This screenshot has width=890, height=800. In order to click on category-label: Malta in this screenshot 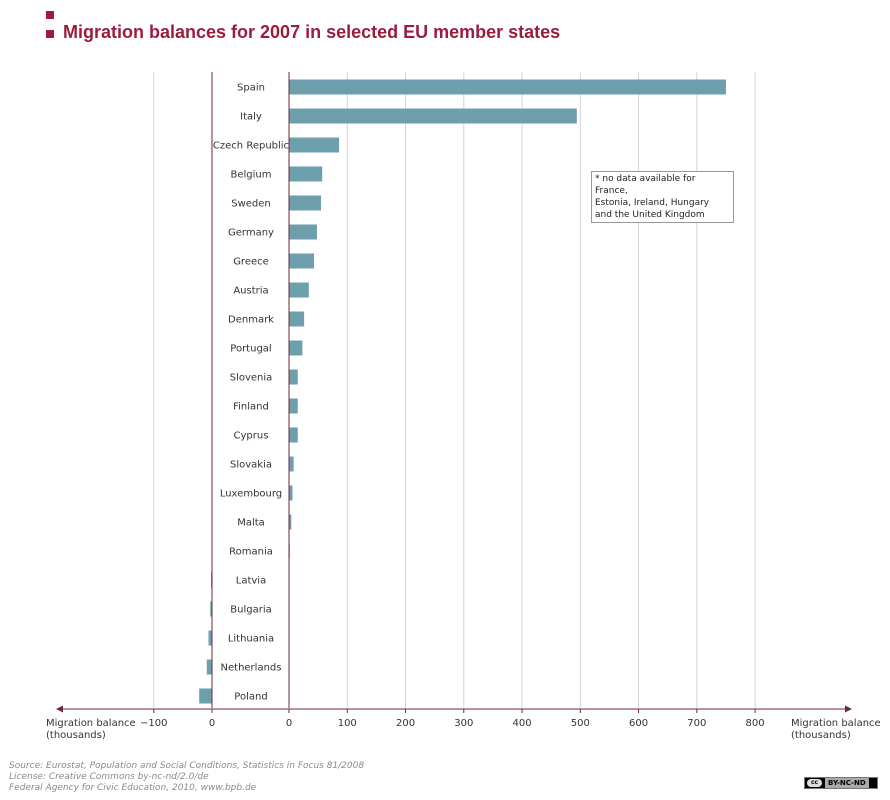, I will do `click(251, 523)`.